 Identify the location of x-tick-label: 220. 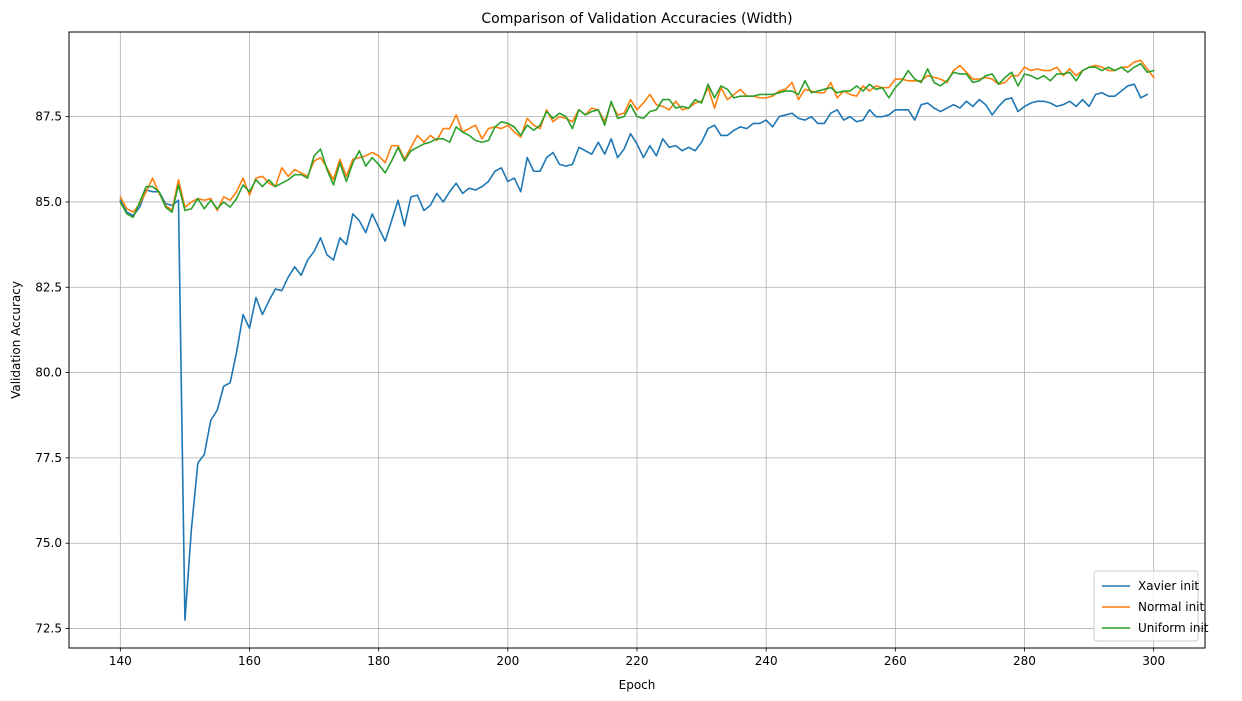
(637, 661).